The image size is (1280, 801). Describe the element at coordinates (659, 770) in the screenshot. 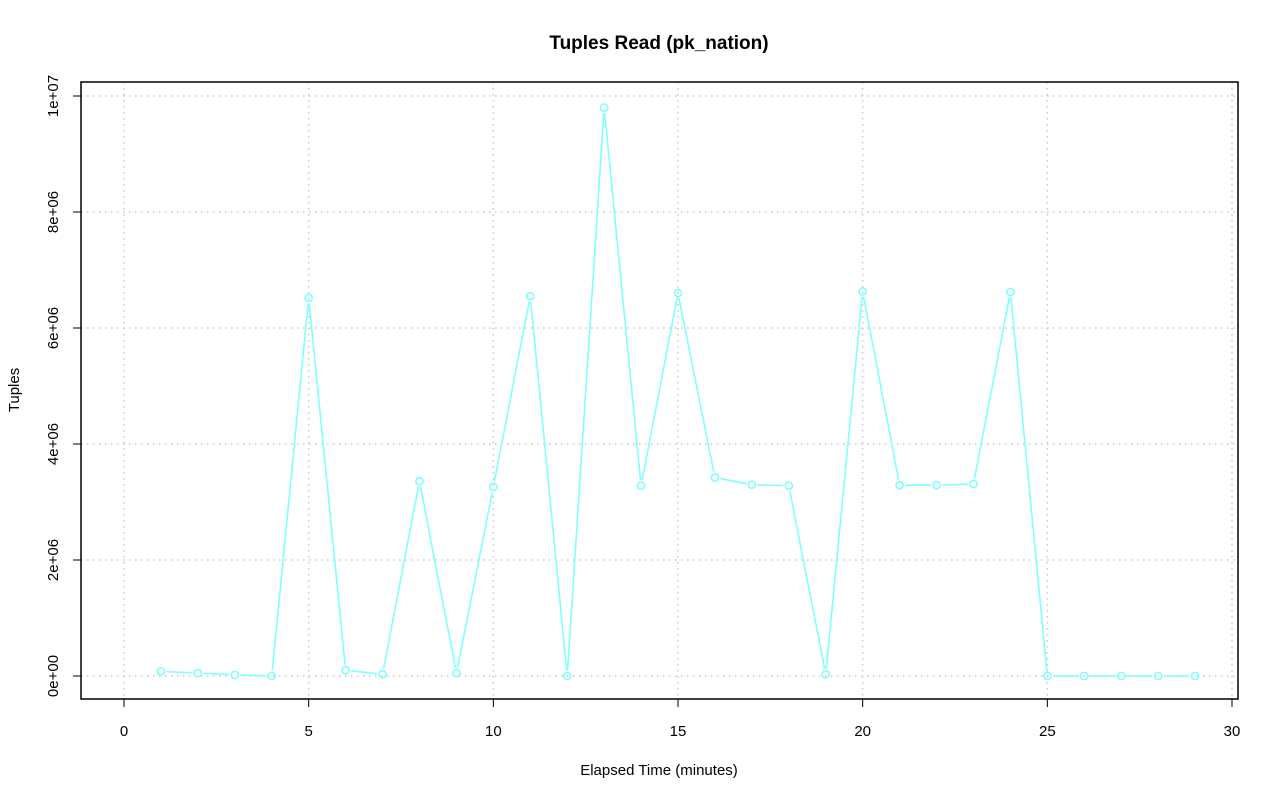

I see `x-axis-label: Elapsed Time (minutes)` at that location.